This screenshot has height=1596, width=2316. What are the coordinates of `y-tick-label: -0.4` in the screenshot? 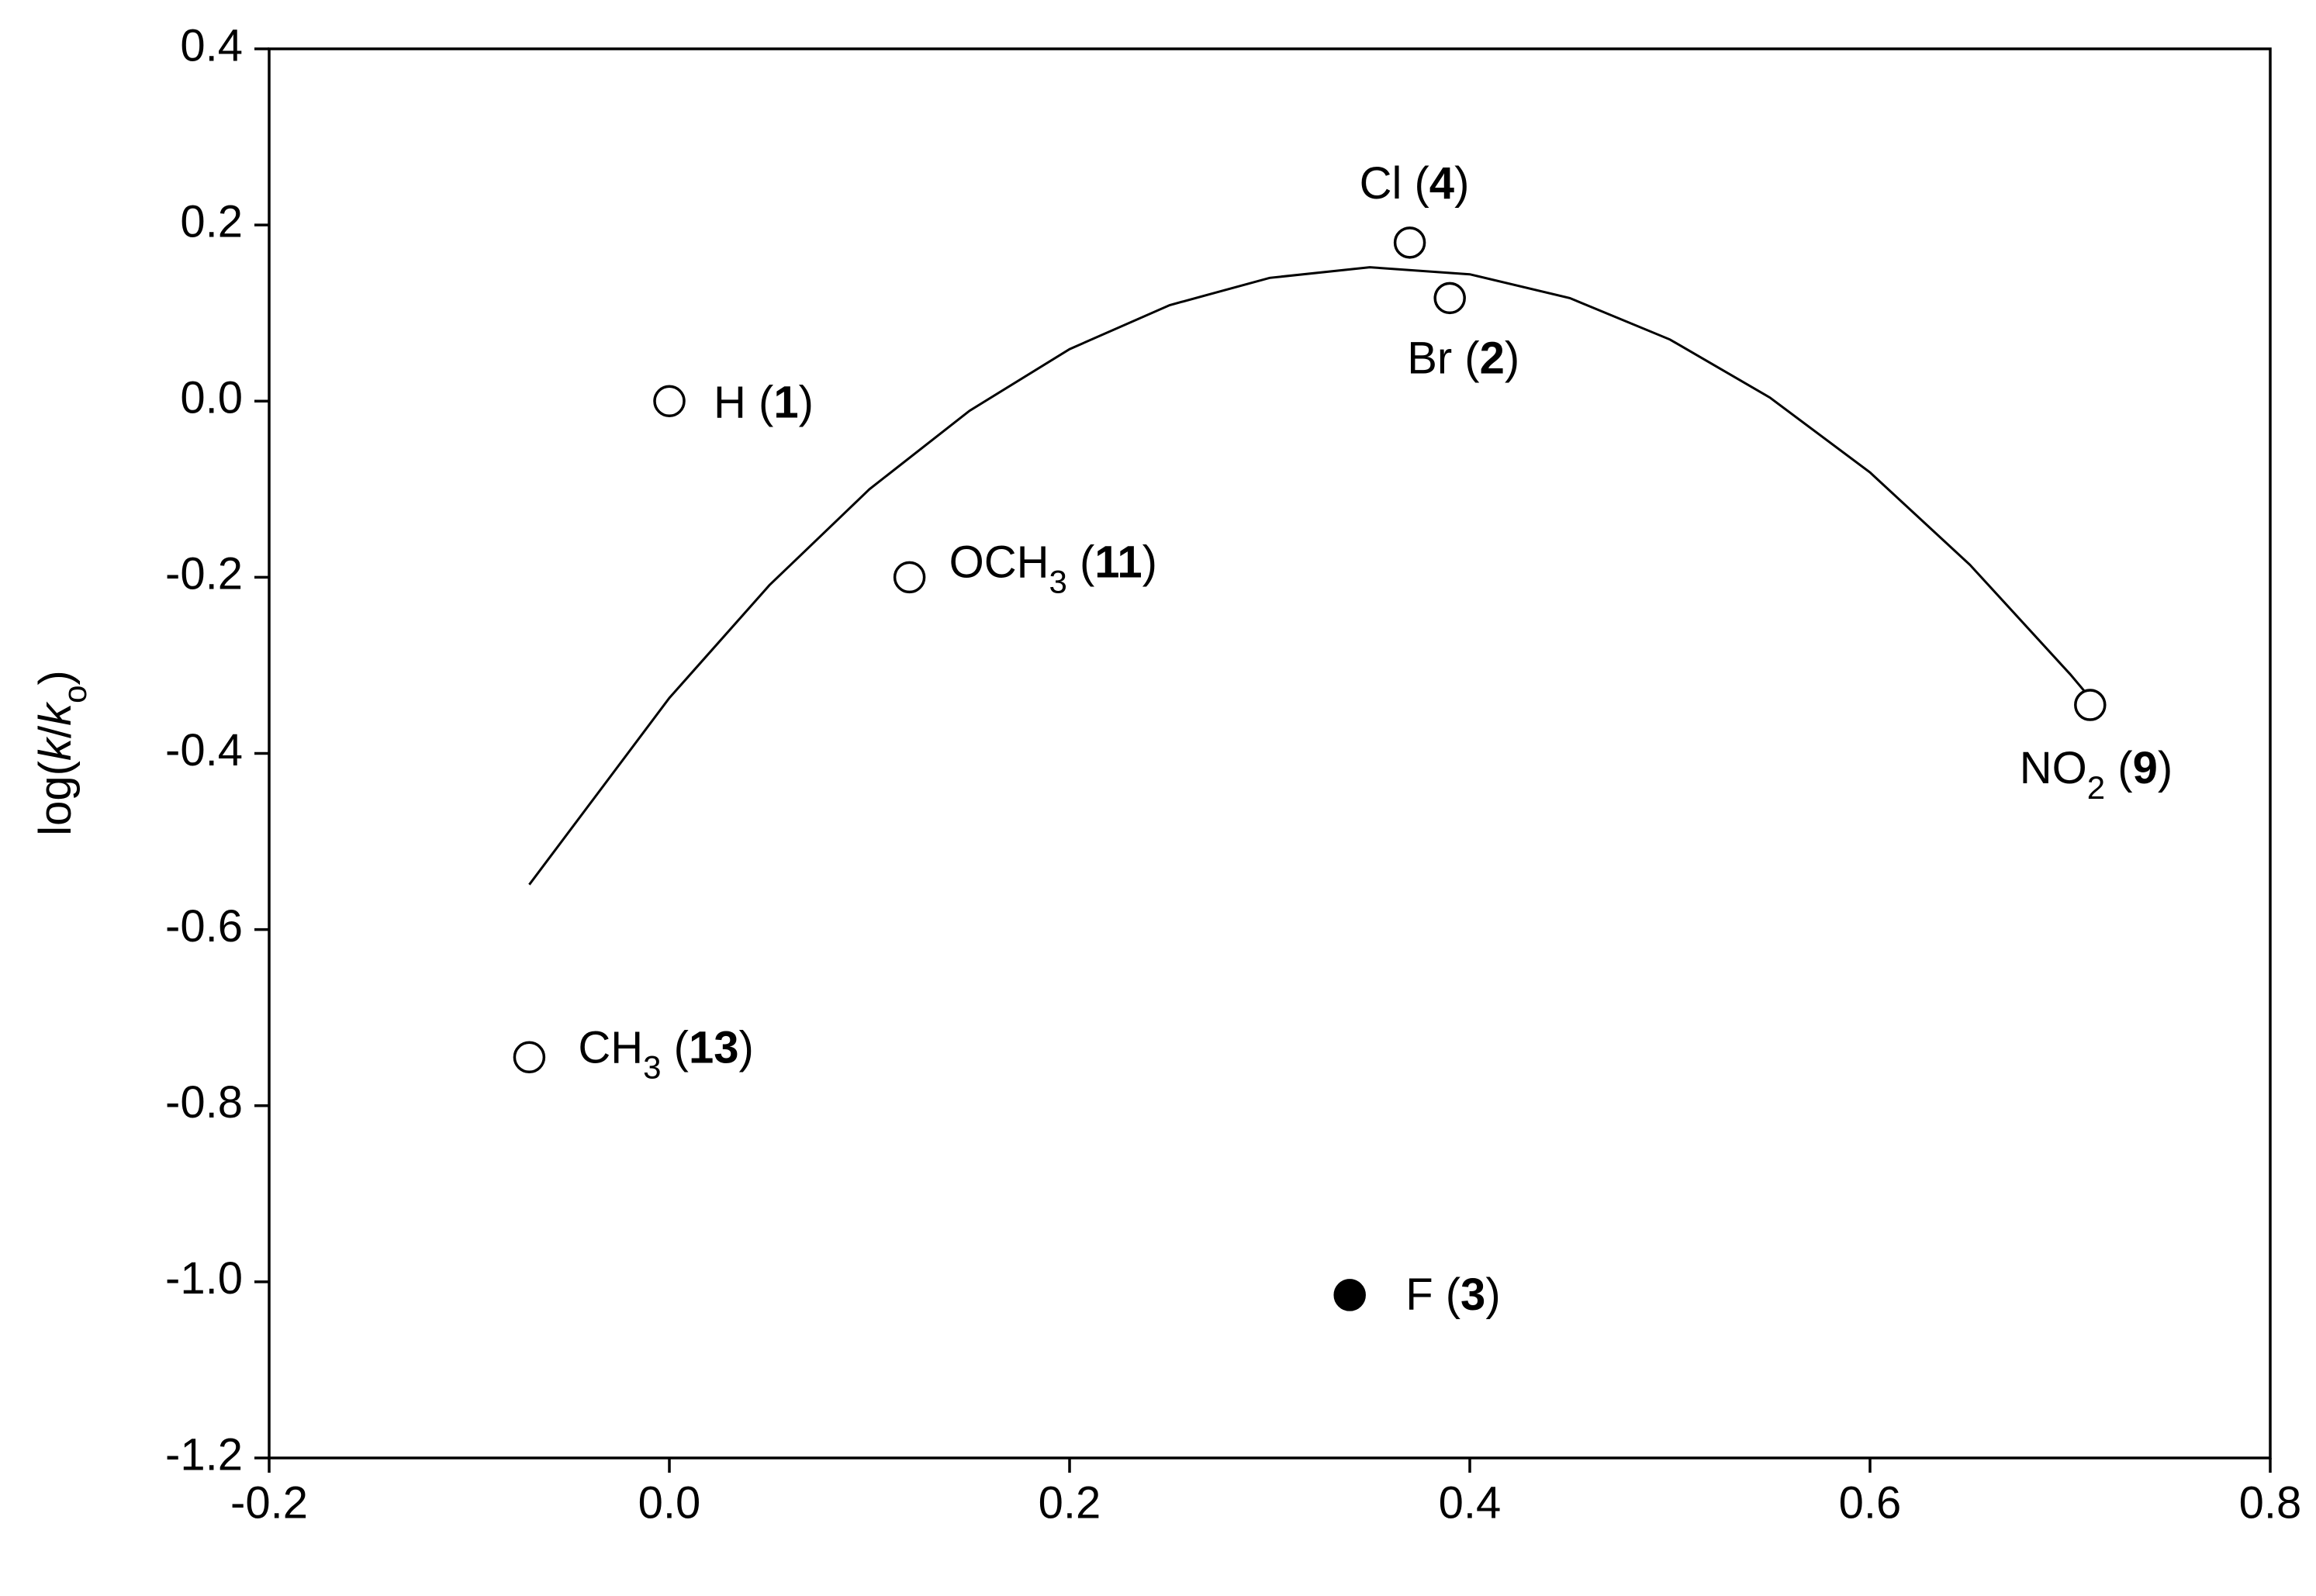 It's located at (204, 750).